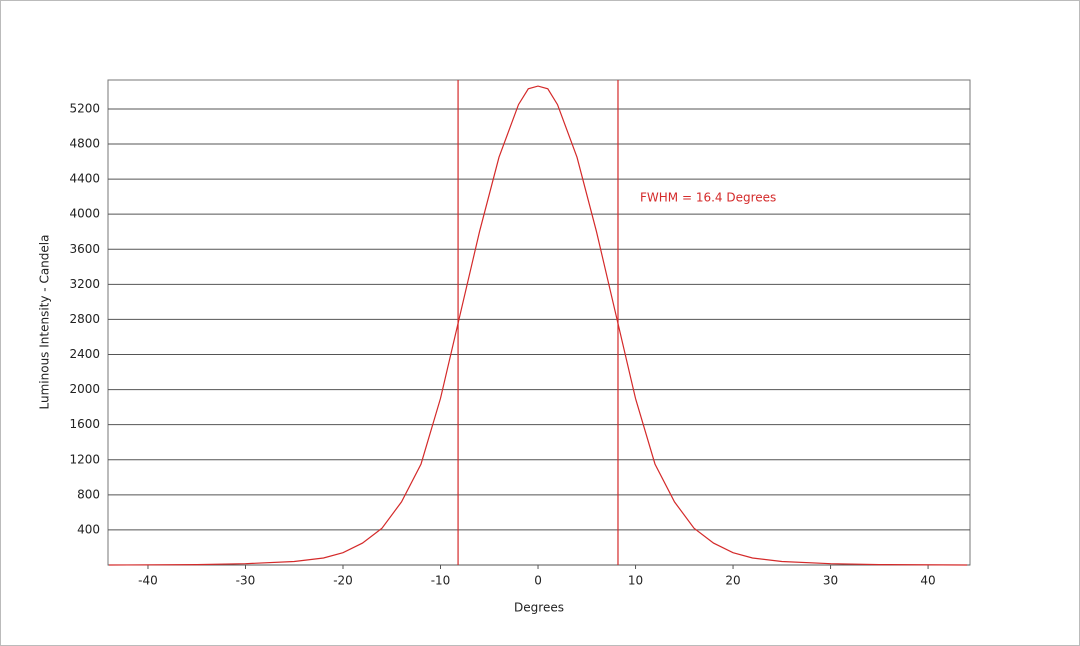 This screenshot has width=1080, height=646. Describe the element at coordinates (441, 581) in the screenshot. I see `x-tick-label: -10` at that location.